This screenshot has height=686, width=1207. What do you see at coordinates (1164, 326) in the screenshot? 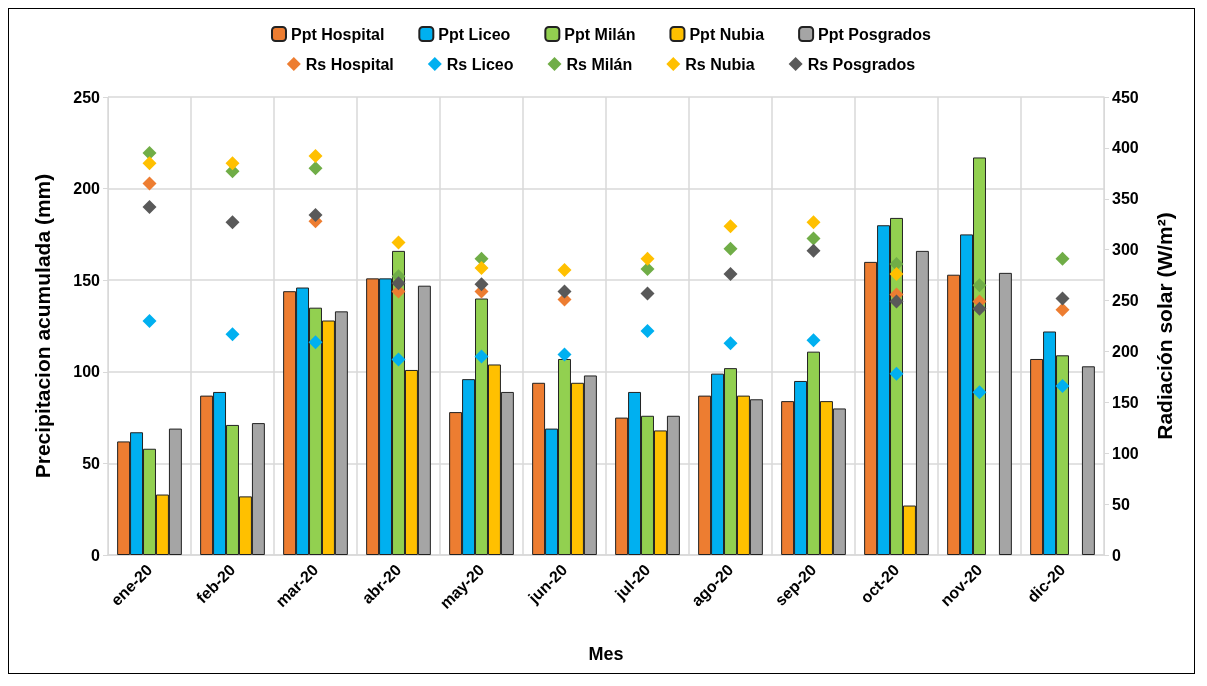
I see `y2-axis-title: Radiación solar (W/m²)` at bounding box center [1164, 326].